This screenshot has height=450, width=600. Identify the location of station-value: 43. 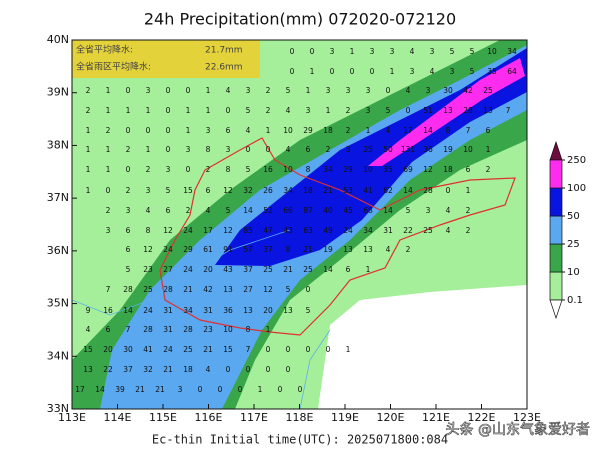
(288, 230).